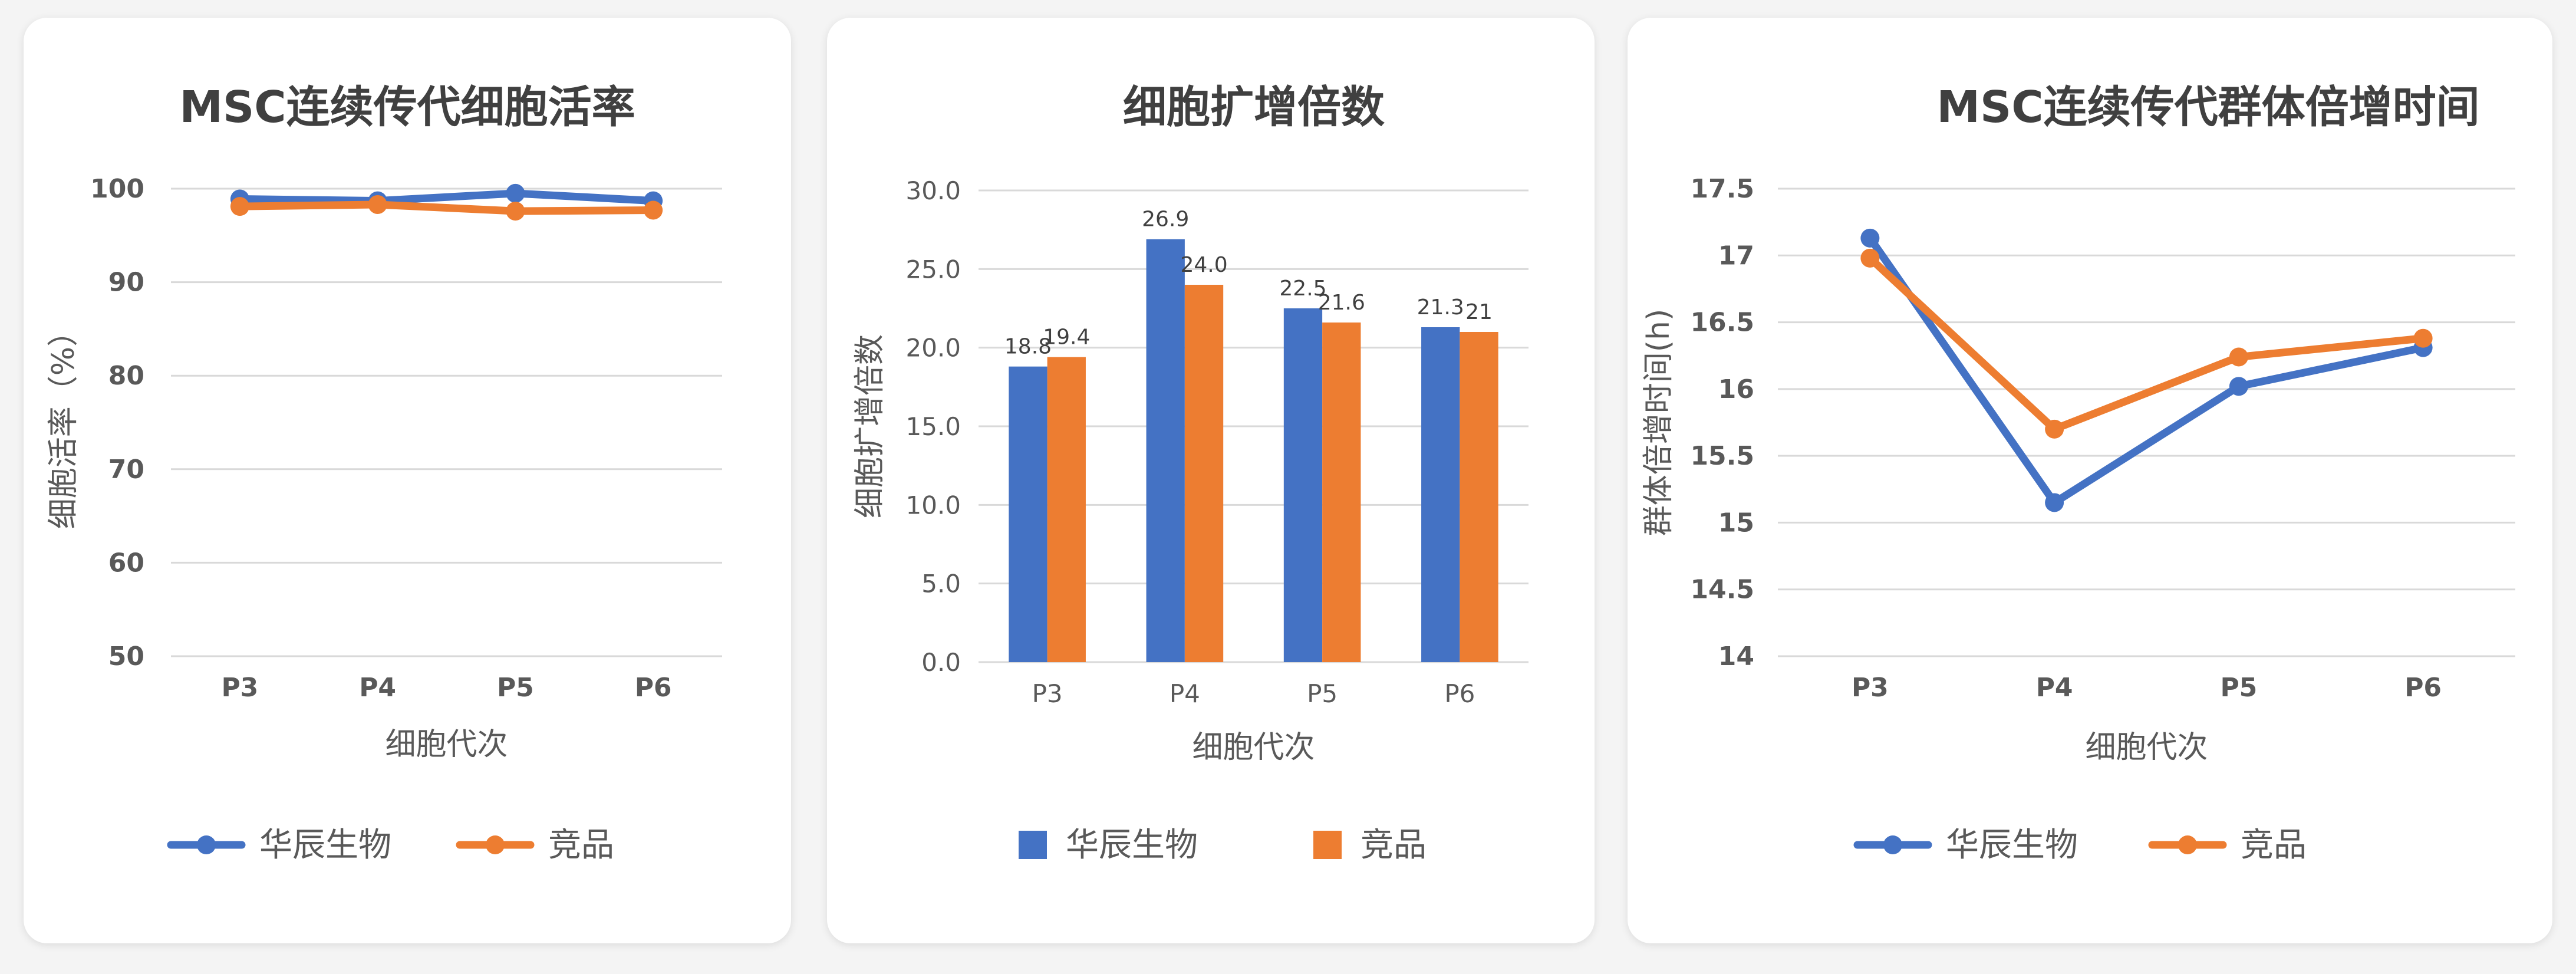 This screenshot has height=974, width=2576. Describe the element at coordinates (933, 269) in the screenshot. I see `y-tick-label: 25.0` at that location.